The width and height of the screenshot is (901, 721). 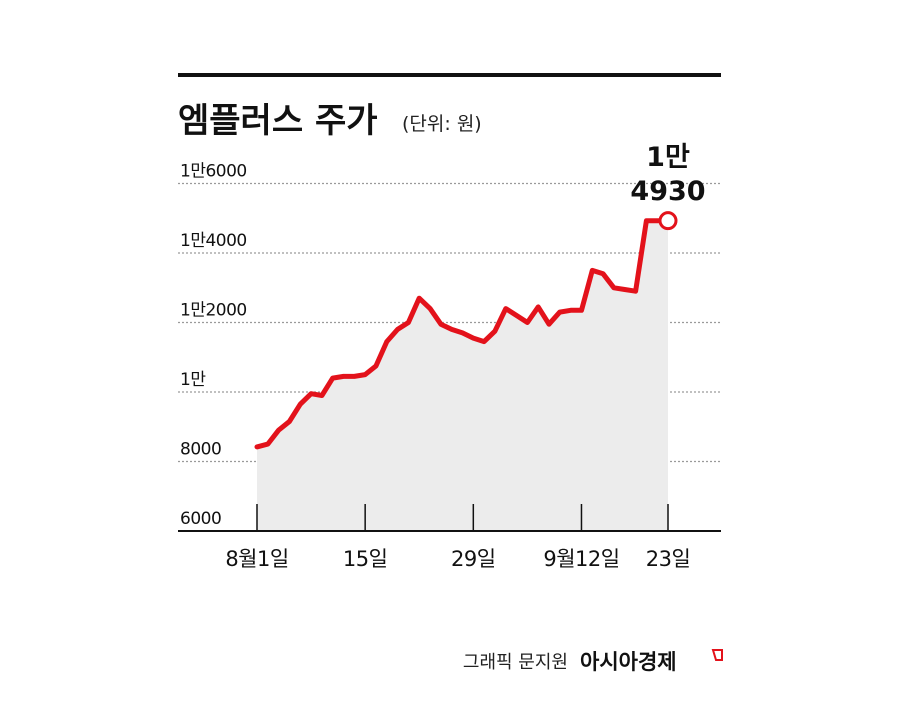 What do you see at coordinates (442, 124) in the screenshot?
I see `unit-label: (단위: 원)` at bounding box center [442, 124].